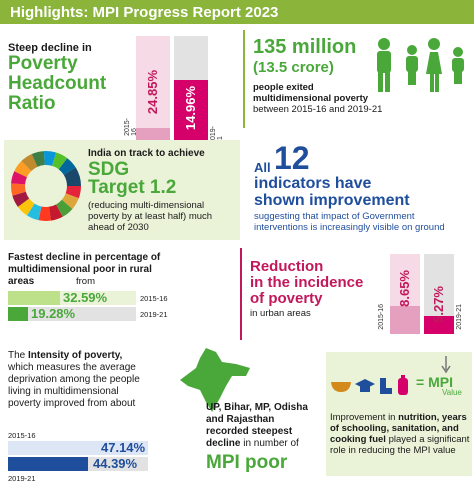  Describe the element at coordinates (305, 47) in the screenshot. I see `exited-big: 135 million` at that location.